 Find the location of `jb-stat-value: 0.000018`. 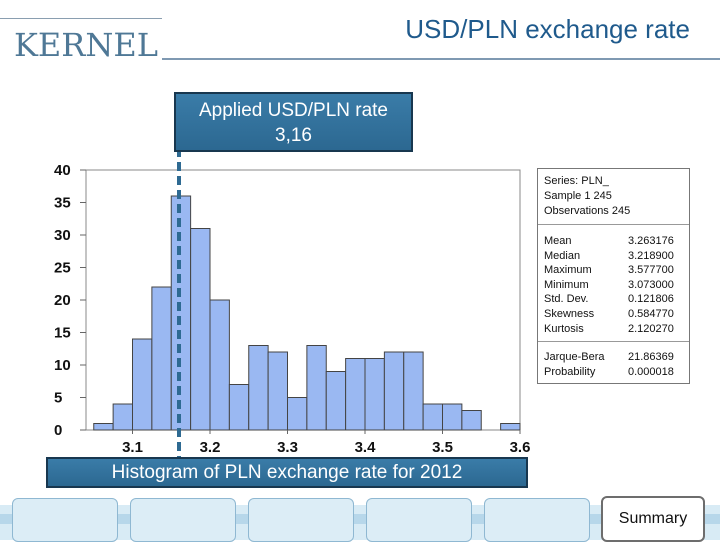

jb-stat-value: 0.000018 is located at coordinates (651, 371).